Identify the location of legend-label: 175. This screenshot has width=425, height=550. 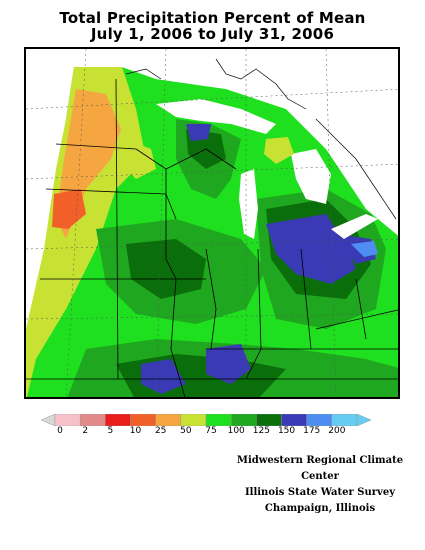
(312, 431).